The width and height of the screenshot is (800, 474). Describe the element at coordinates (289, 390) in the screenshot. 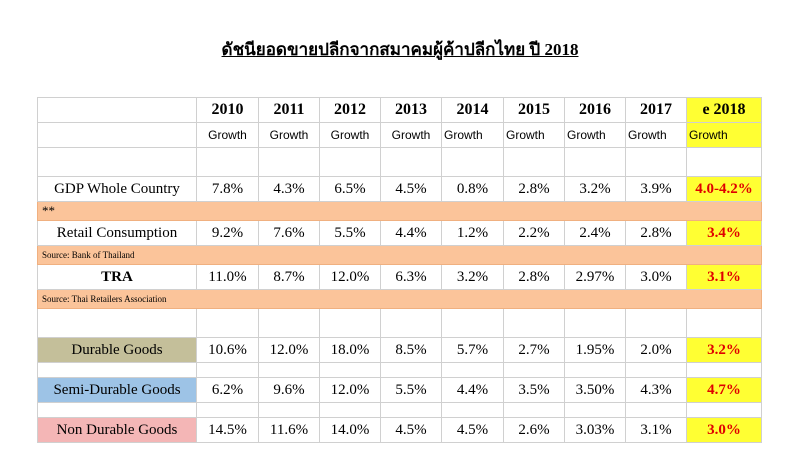

I see `semi-durable-value: 9.6%` at that location.